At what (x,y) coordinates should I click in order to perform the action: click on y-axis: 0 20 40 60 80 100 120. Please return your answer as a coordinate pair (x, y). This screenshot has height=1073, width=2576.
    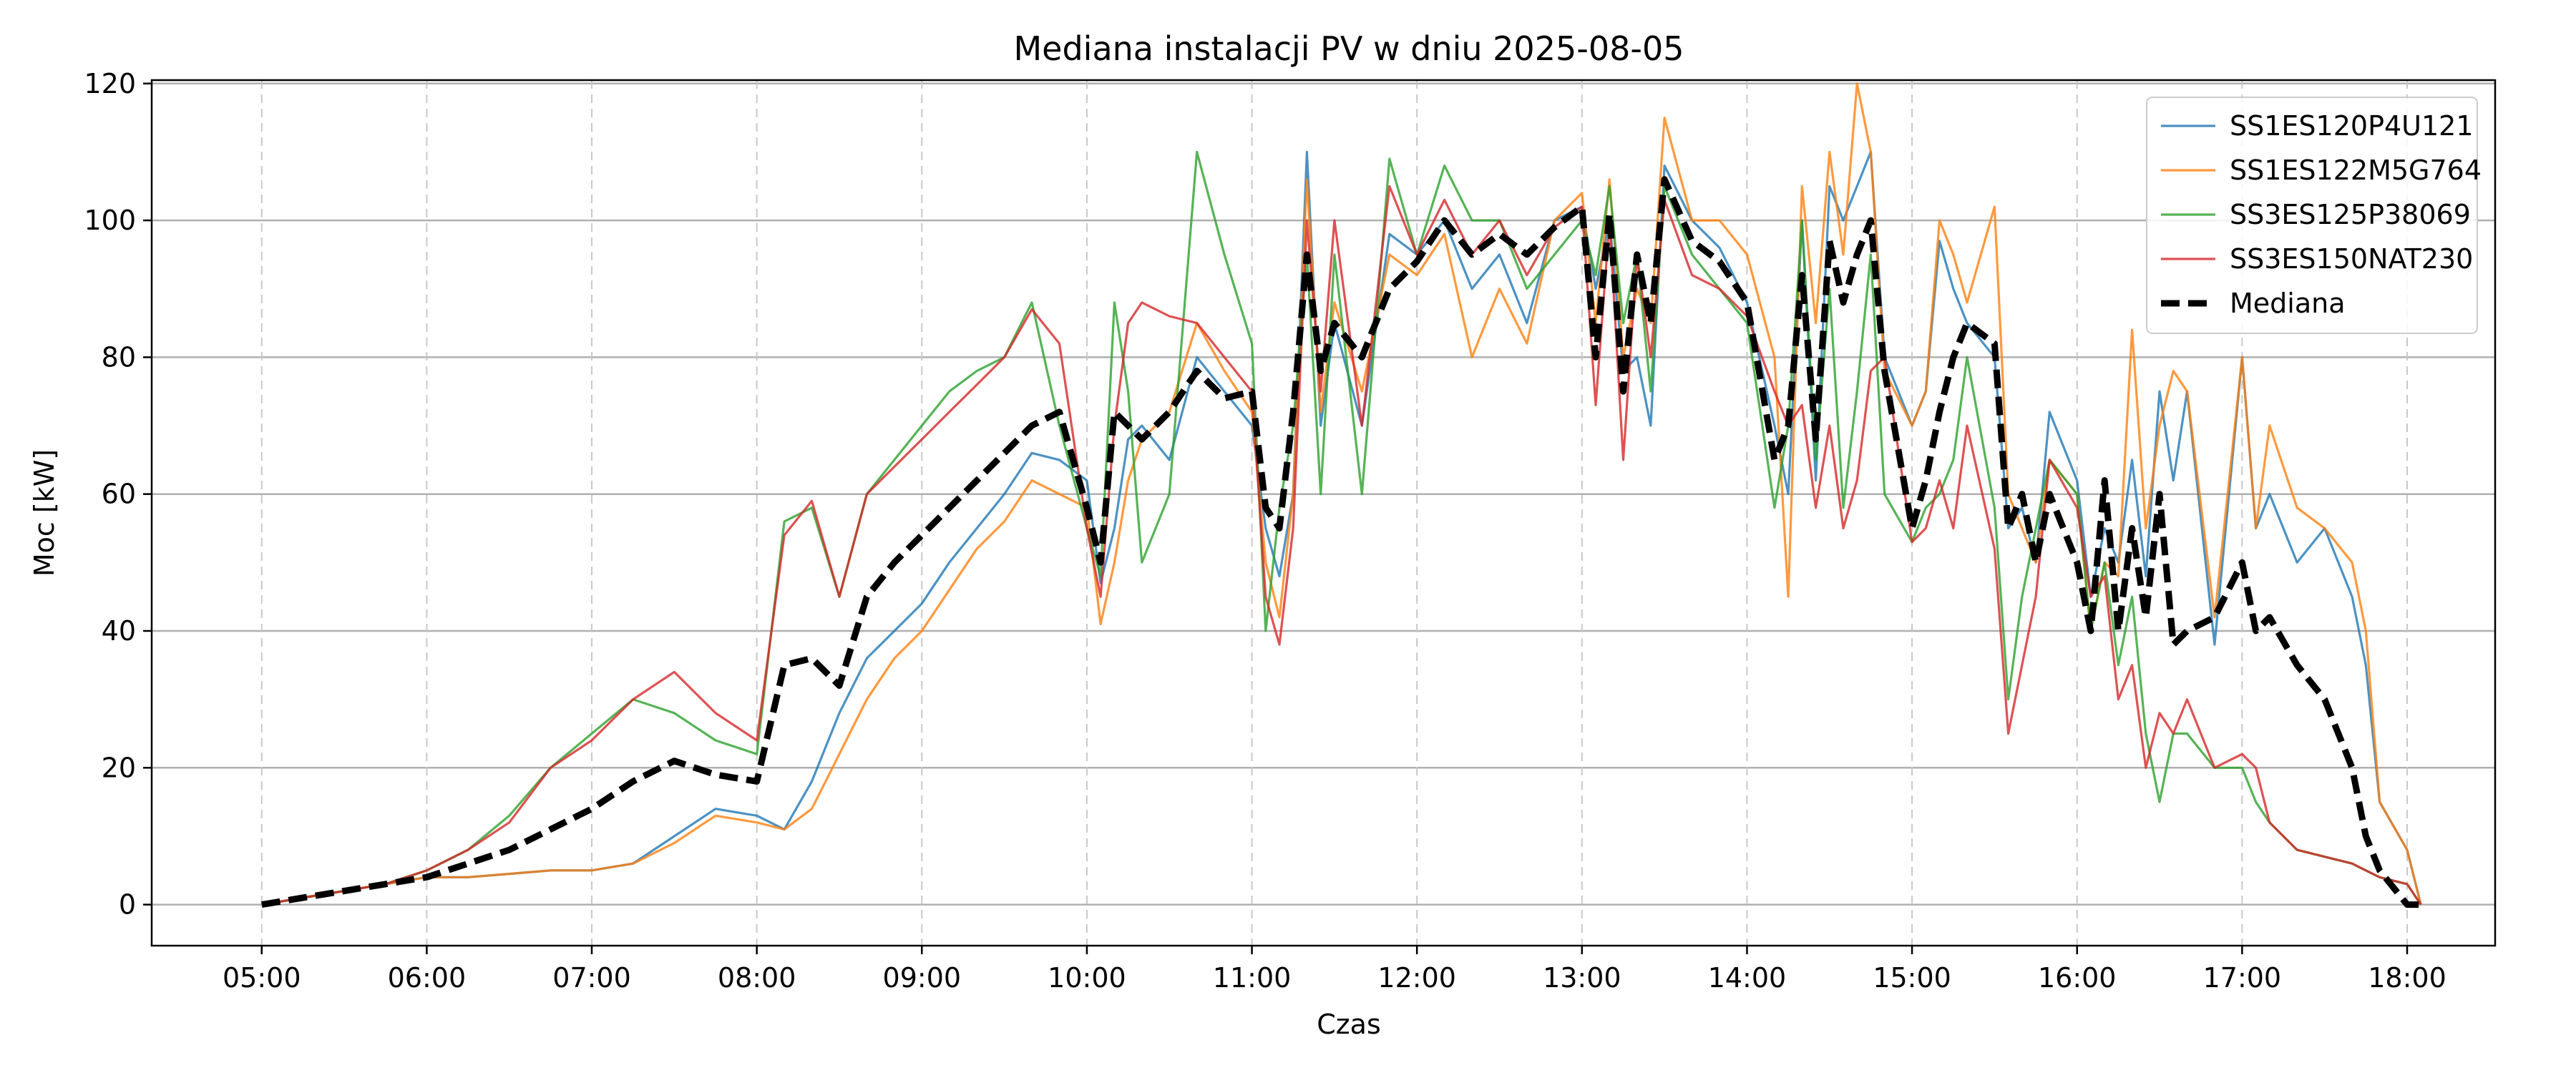
    Looking at the image, I should click on (118, 494).